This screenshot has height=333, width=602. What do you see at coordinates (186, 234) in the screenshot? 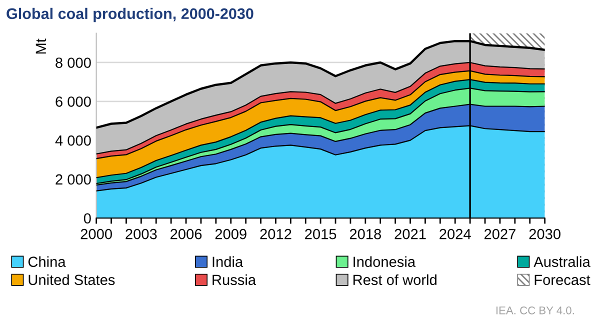
I see `x-tick-label: 2006` at bounding box center [186, 234].